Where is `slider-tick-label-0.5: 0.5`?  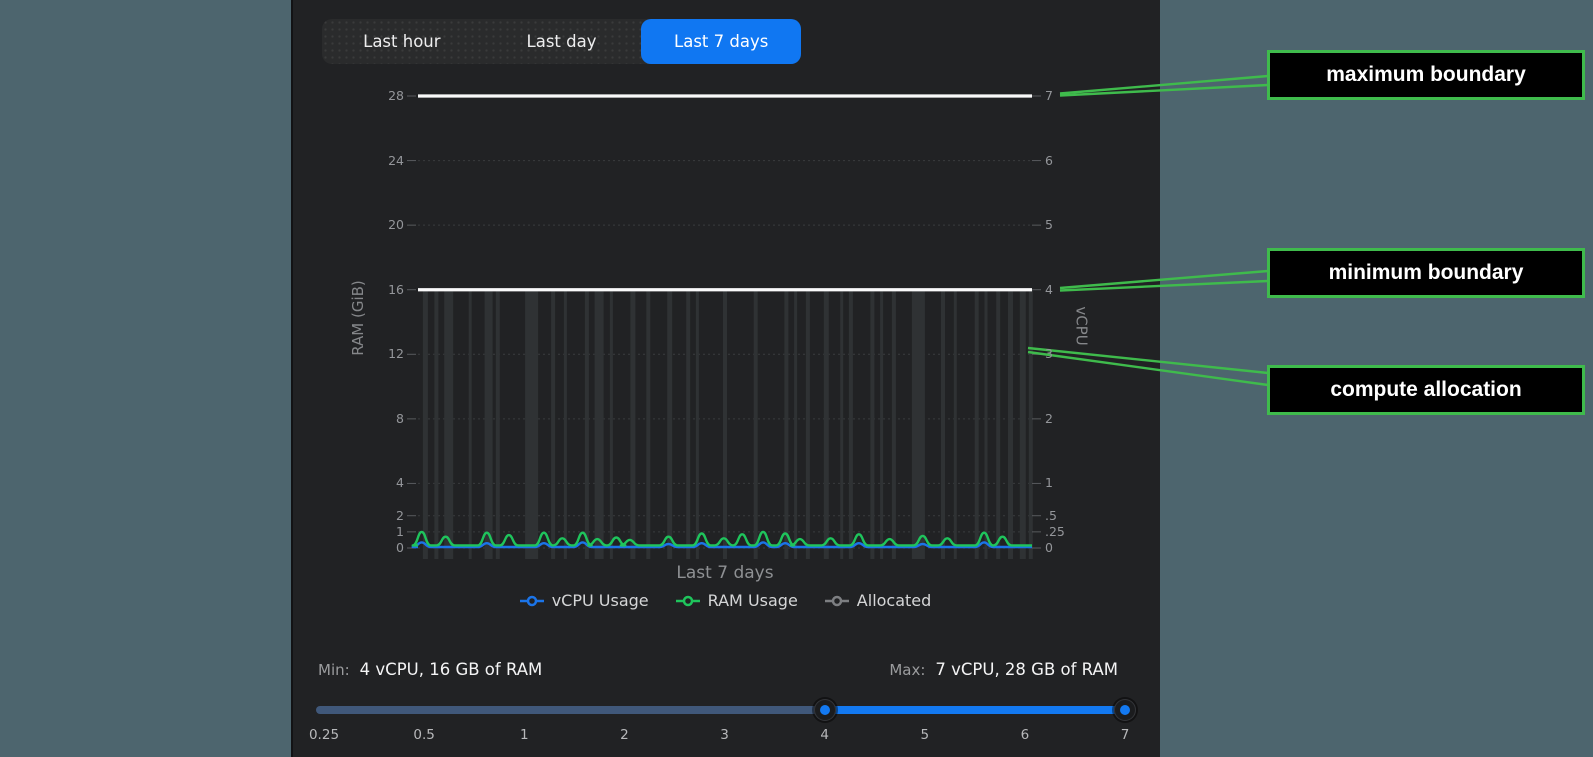
slider-tick-label-0.5: 0.5 is located at coordinates (424, 735).